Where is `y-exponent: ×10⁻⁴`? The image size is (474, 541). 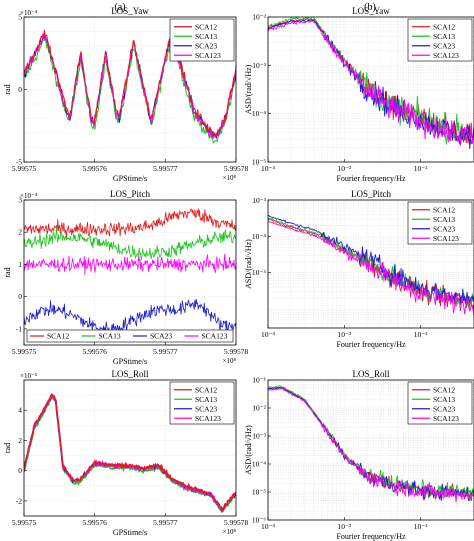 y-exponent: ×10⁻⁴ is located at coordinates (29, 13).